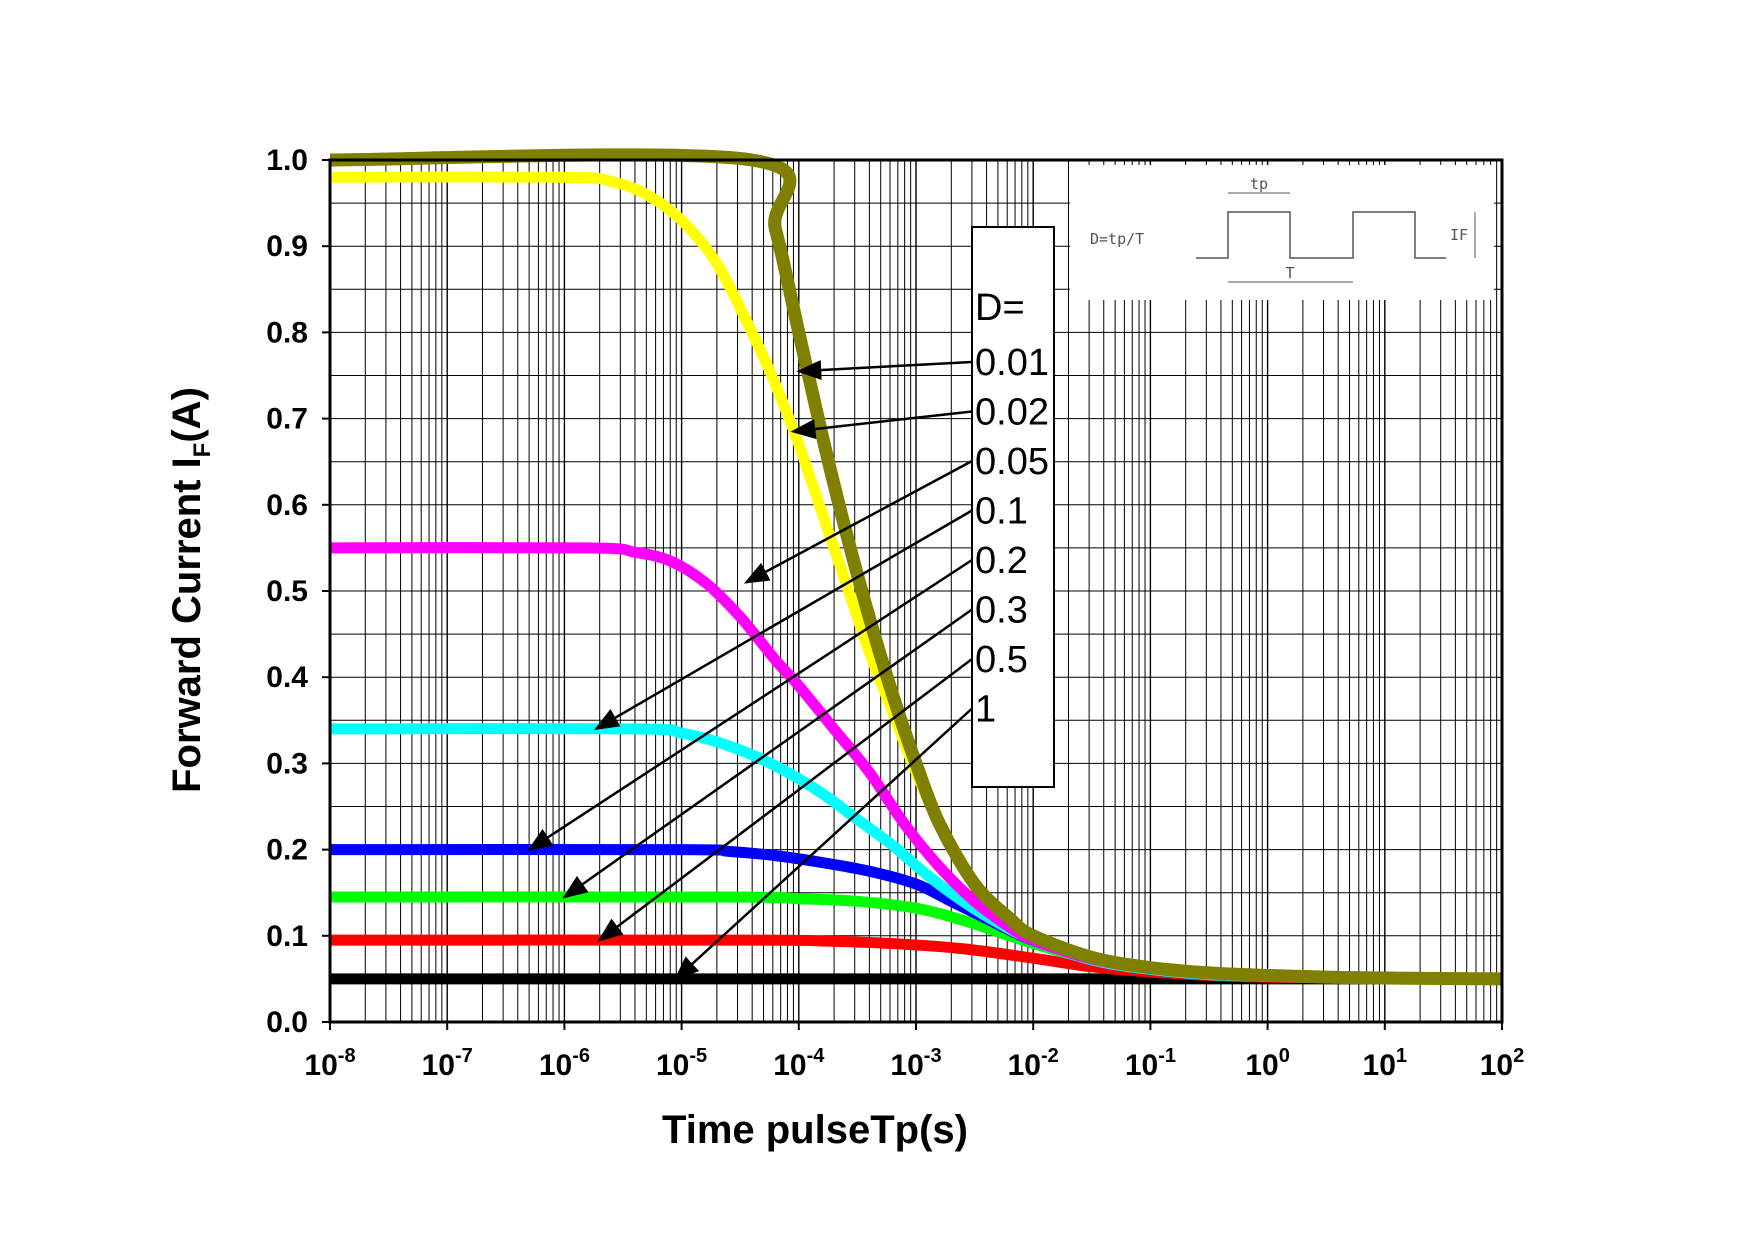 The width and height of the screenshot is (1756, 1238). I want to click on y-tick-label: 0.6, so click(287, 505).